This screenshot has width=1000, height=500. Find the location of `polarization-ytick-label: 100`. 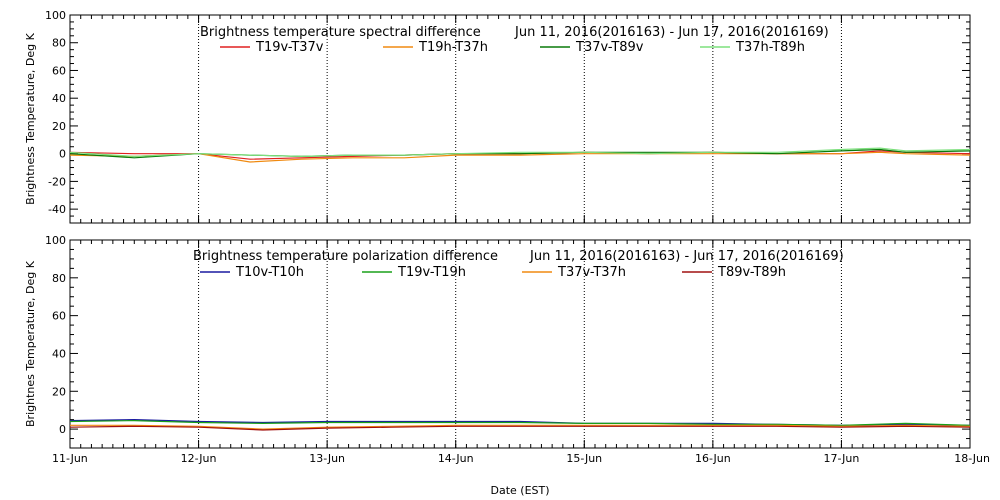

polarization-ytick-label: 100 is located at coordinates (55, 240).